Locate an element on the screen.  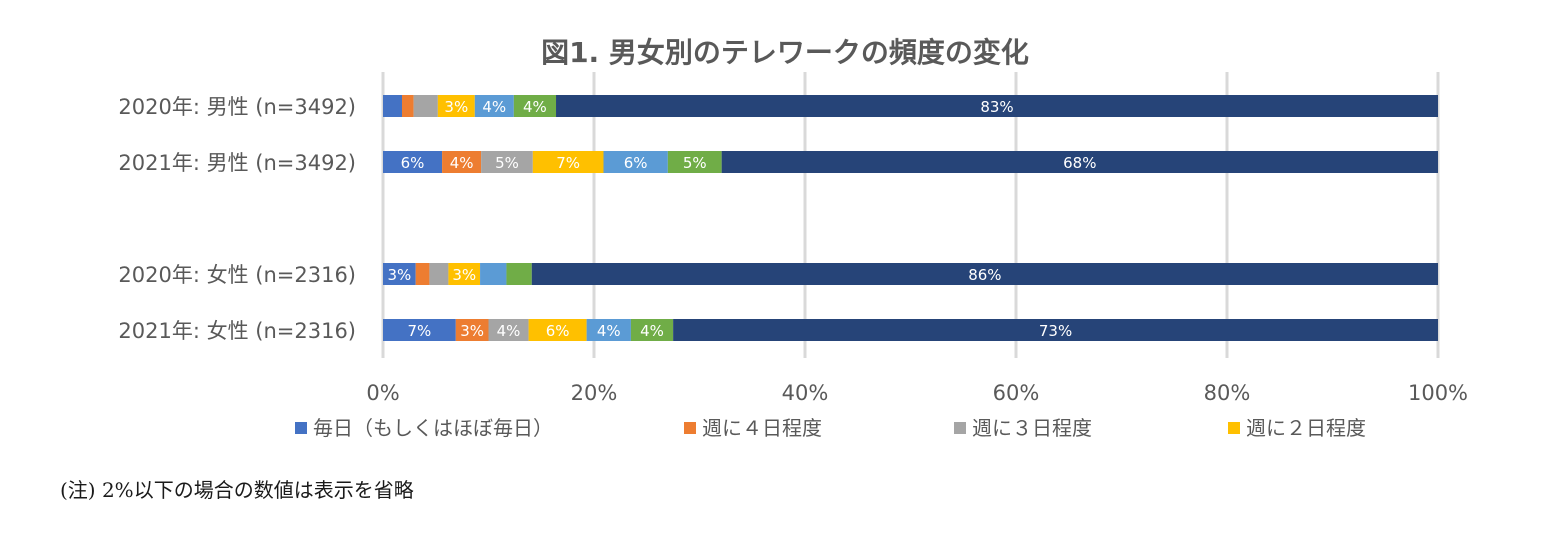
data-label: 68% is located at coordinates (1079, 163).